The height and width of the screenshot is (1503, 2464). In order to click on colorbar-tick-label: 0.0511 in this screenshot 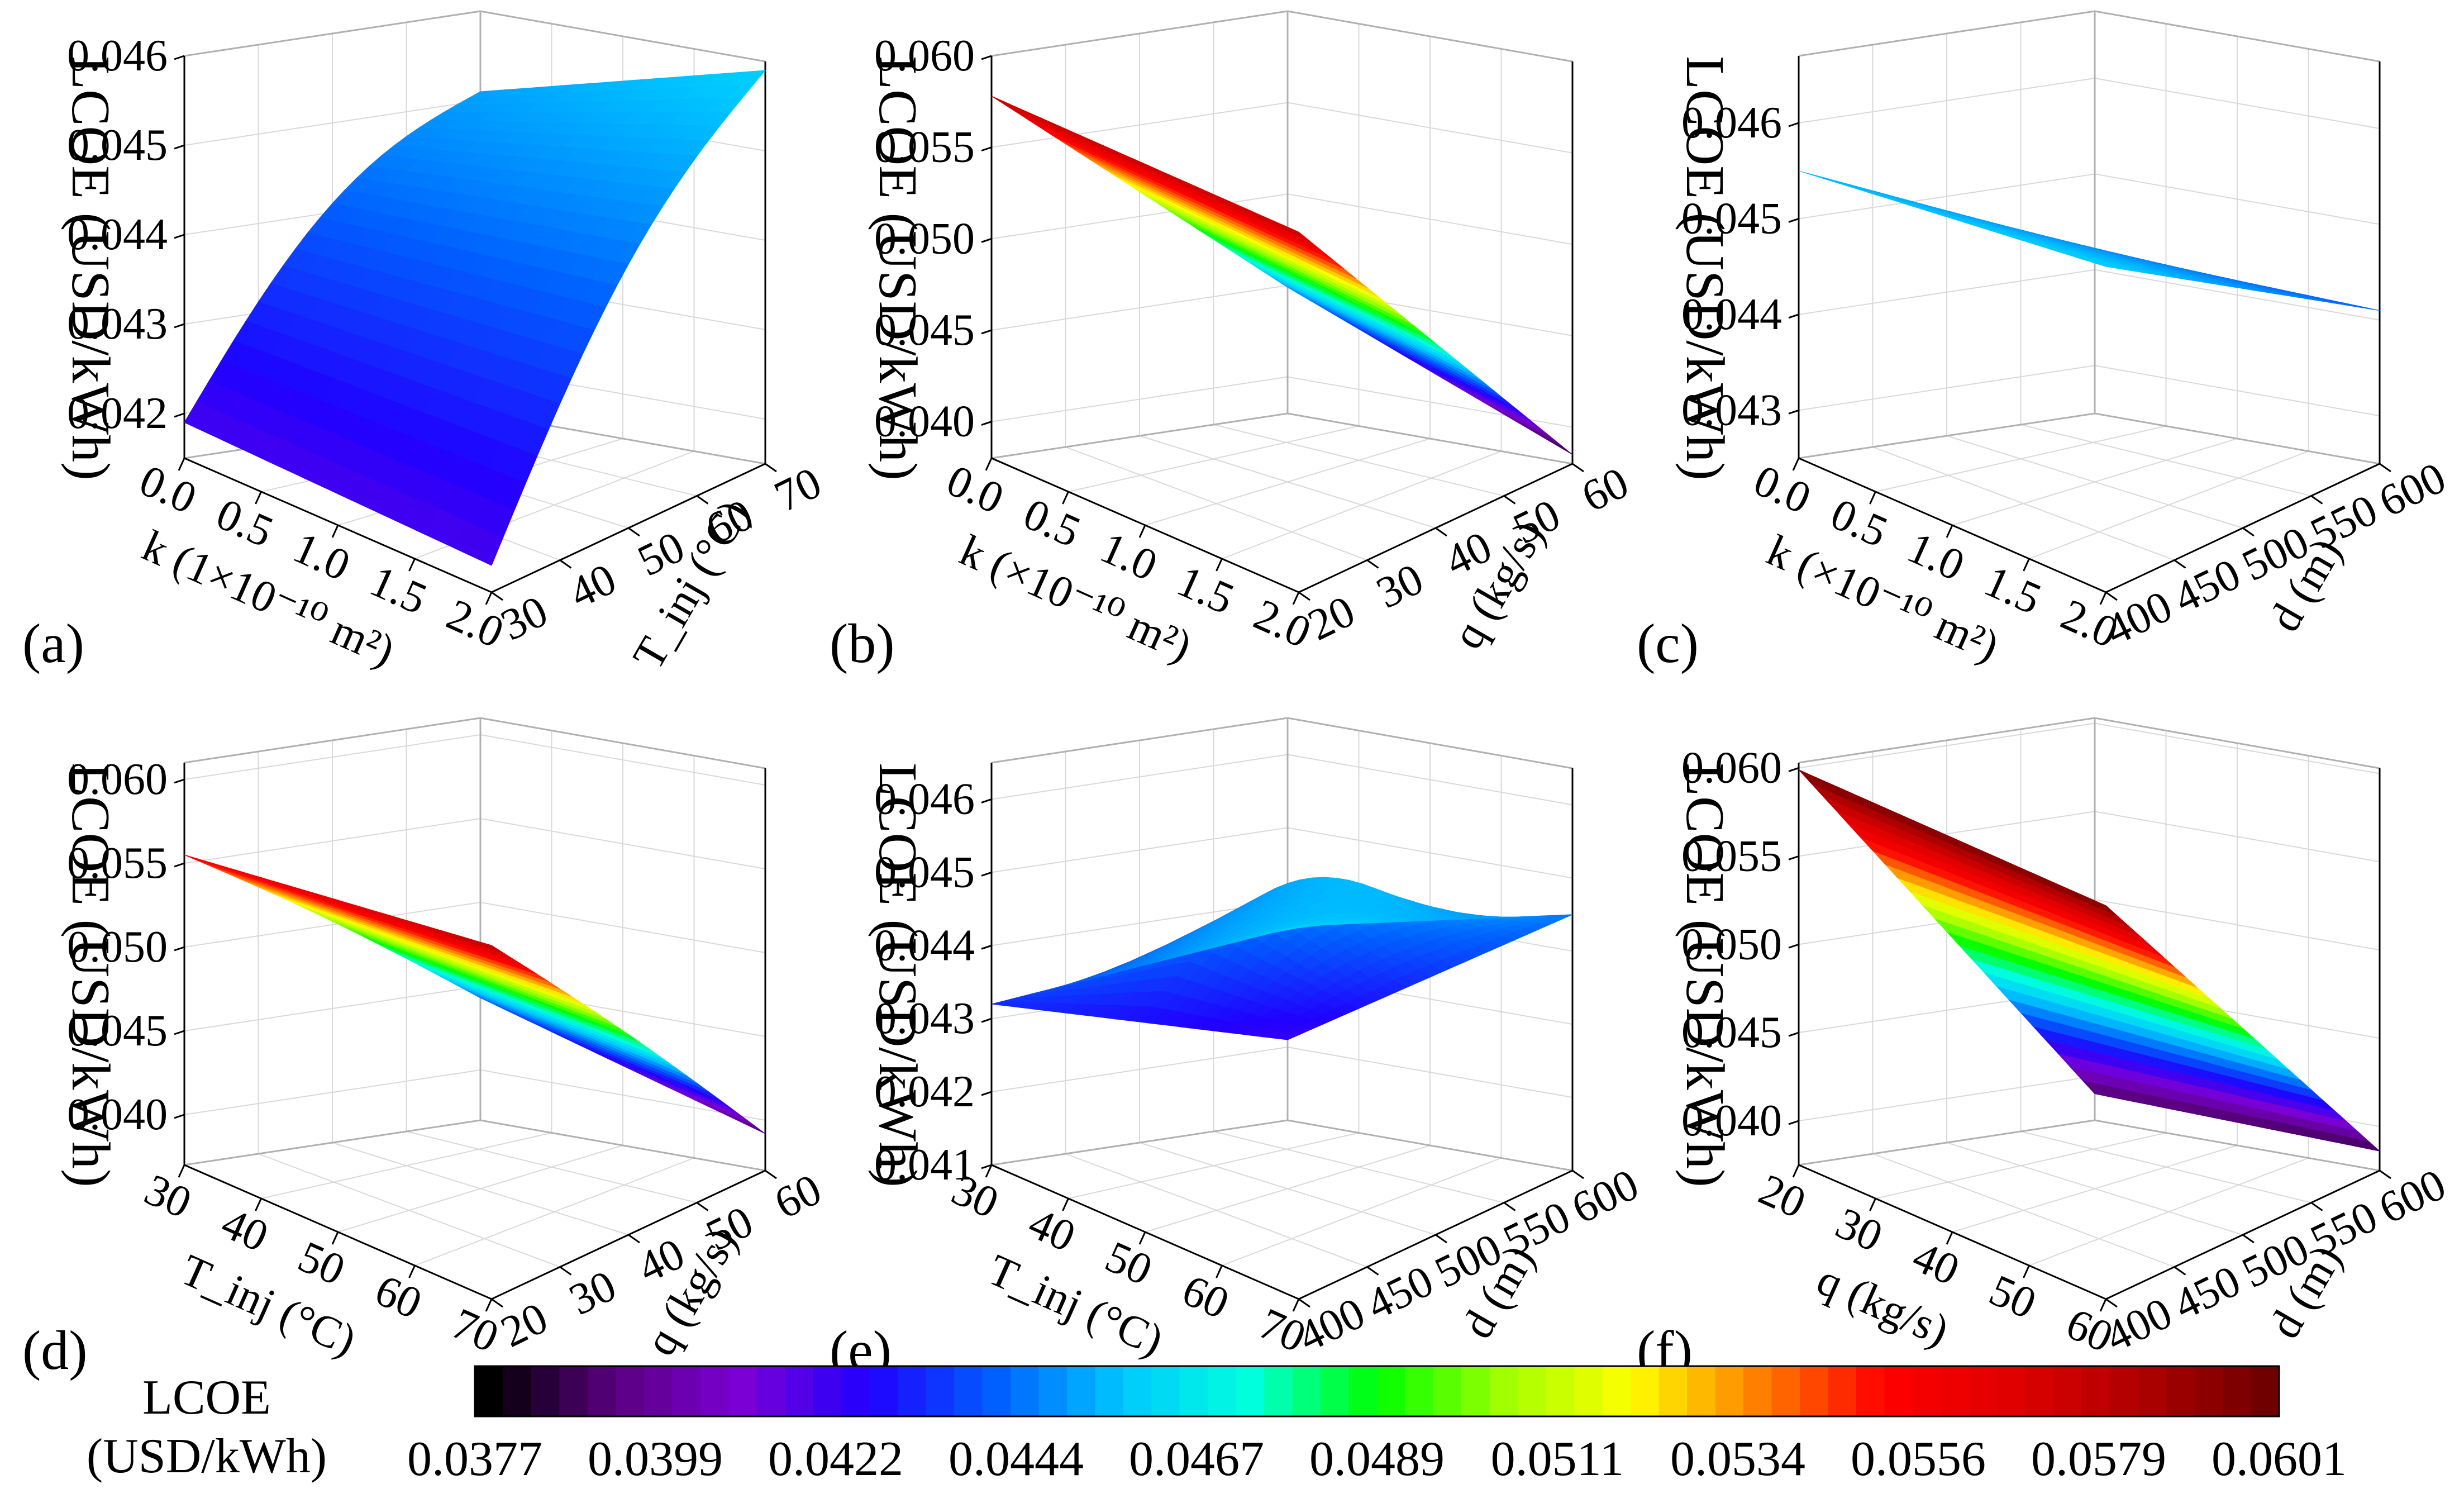, I will do `click(1557, 1459)`.